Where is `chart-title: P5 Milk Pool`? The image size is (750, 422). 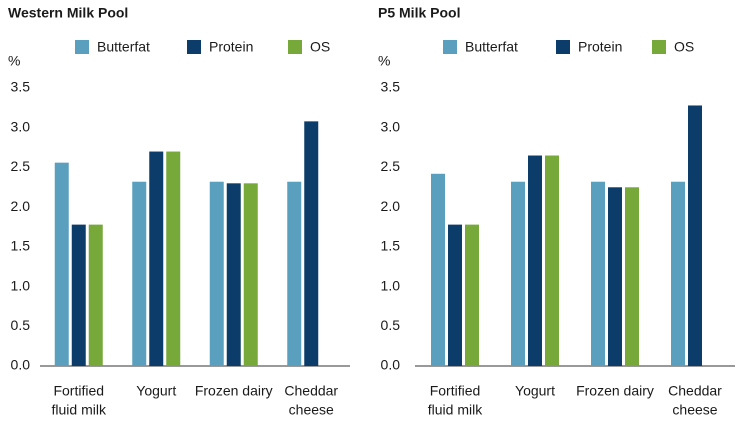 chart-title: P5 Milk Pool is located at coordinates (419, 13).